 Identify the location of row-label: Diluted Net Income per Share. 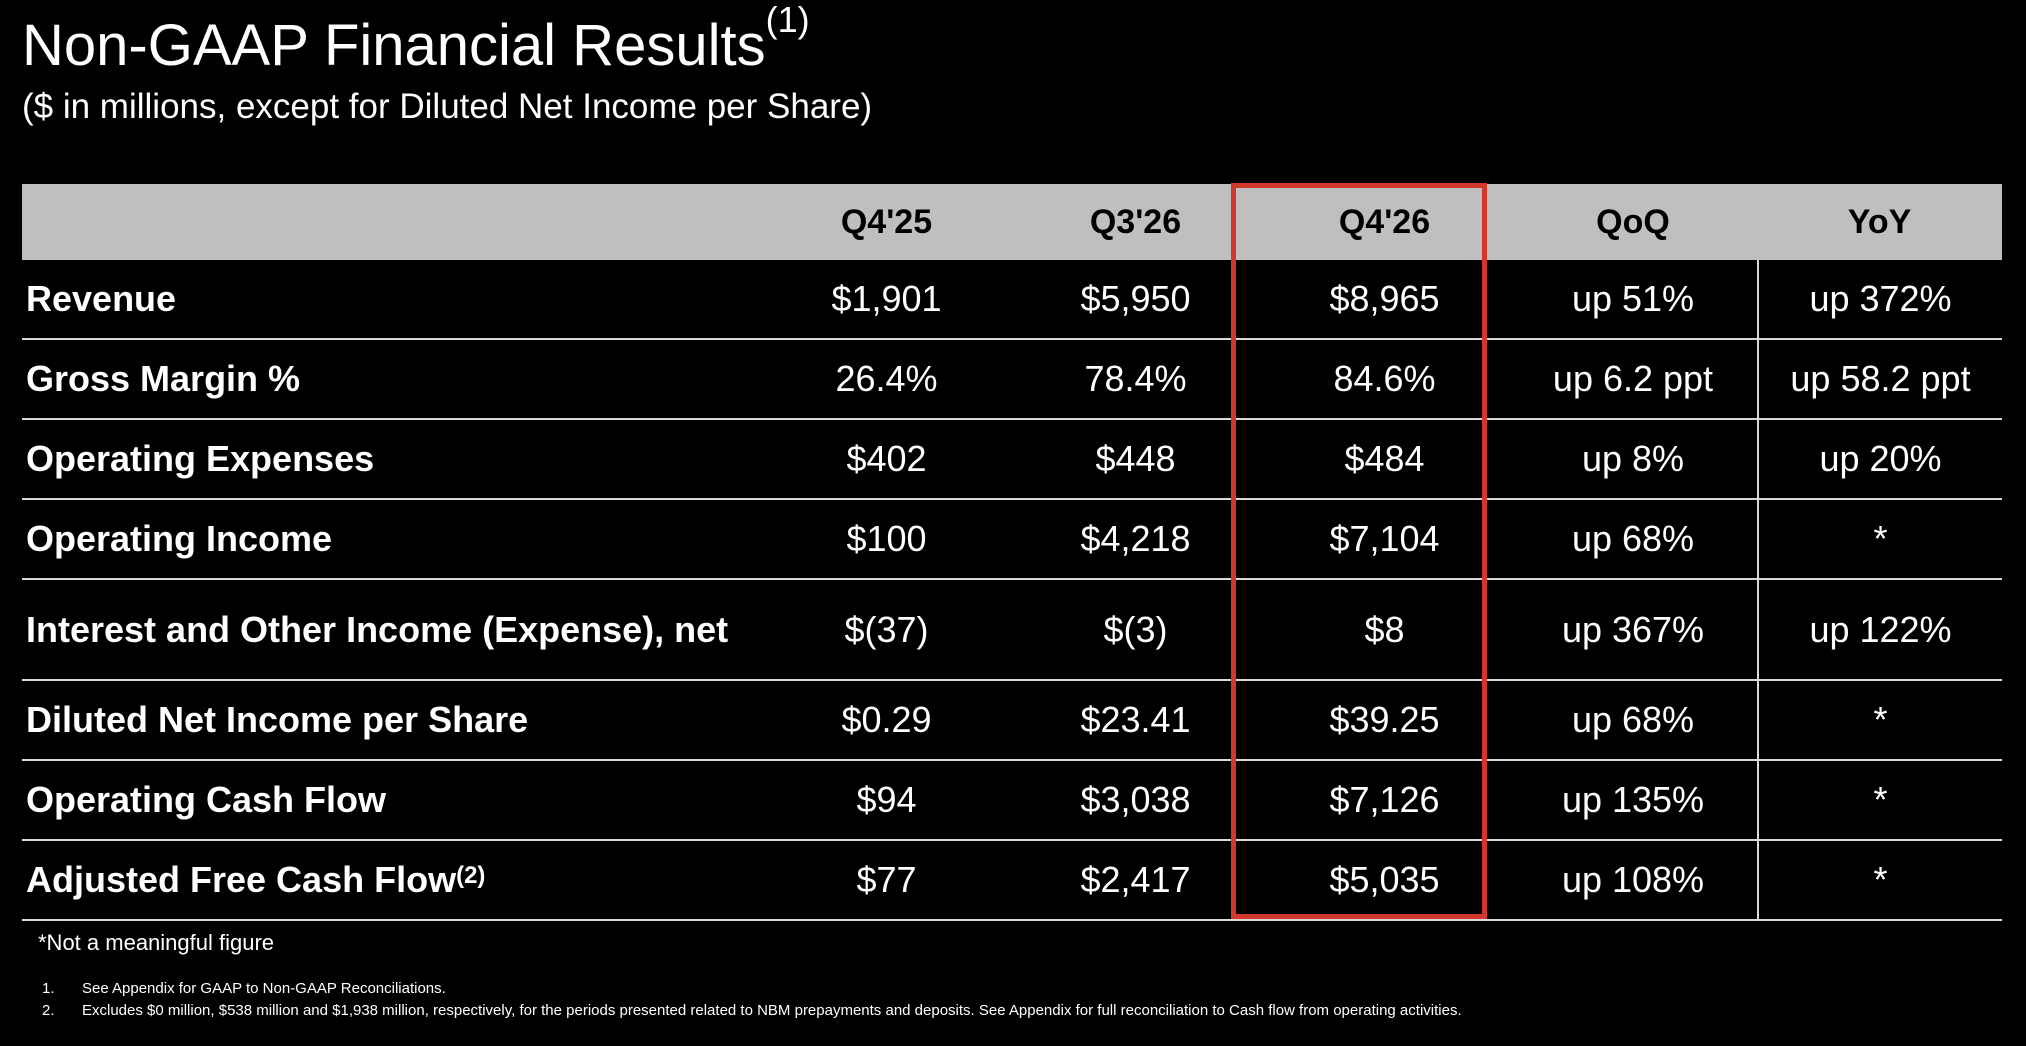
(392, 720).